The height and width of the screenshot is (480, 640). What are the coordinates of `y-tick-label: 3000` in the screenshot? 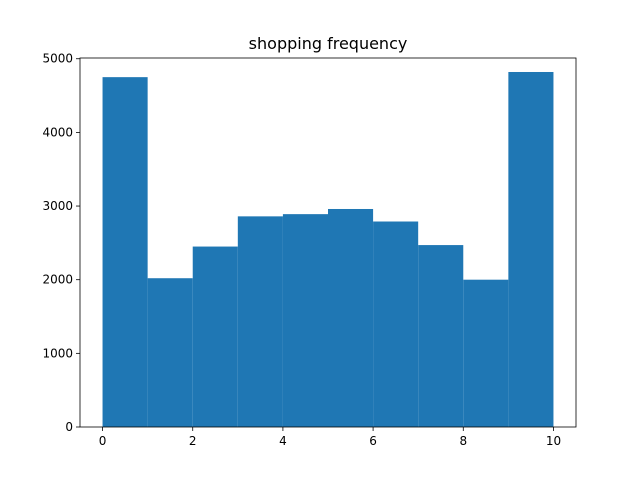 It's located at (57, 206).